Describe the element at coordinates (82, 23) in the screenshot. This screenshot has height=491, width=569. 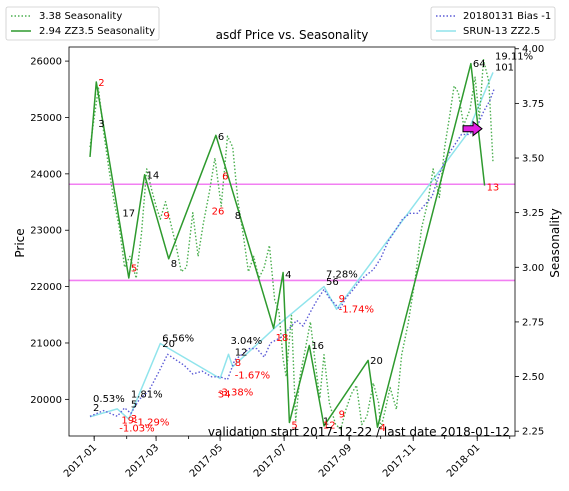
I see `legend-left: 3.38 Seasonality 2.94 ZZ3.5 Seasonality` at that location.